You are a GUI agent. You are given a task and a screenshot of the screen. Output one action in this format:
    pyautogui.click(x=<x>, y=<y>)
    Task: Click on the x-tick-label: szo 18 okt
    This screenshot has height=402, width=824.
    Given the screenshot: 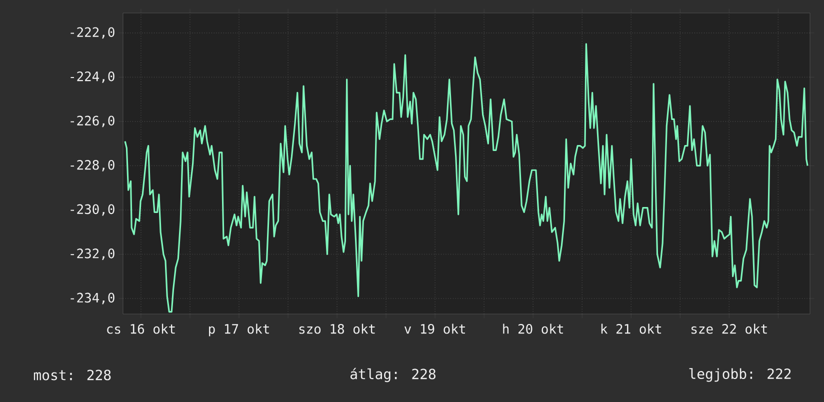 What is the action you would take?
    pyautogui.click(x=337, y=329)
    